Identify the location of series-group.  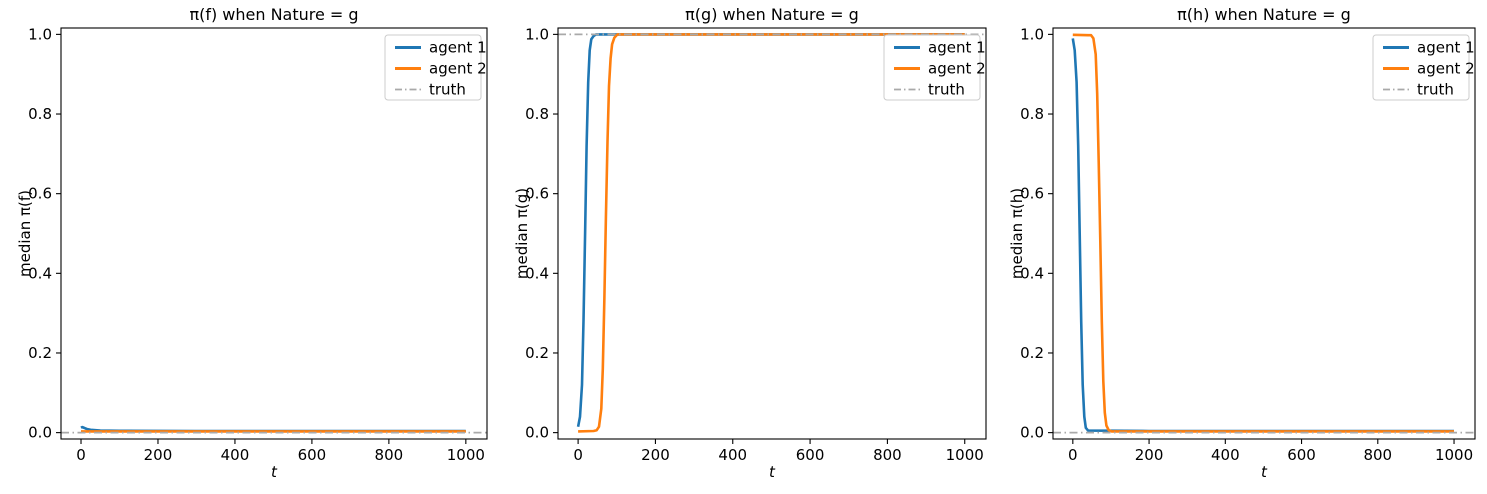
(274, 429).